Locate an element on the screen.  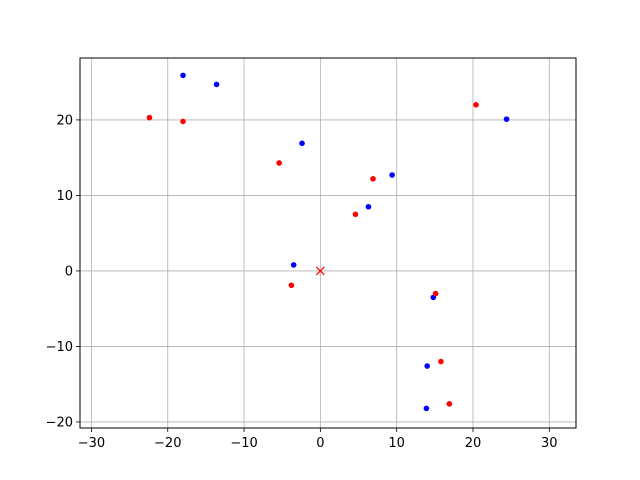
x-marker-stroke is located at coordinates (320, 271).